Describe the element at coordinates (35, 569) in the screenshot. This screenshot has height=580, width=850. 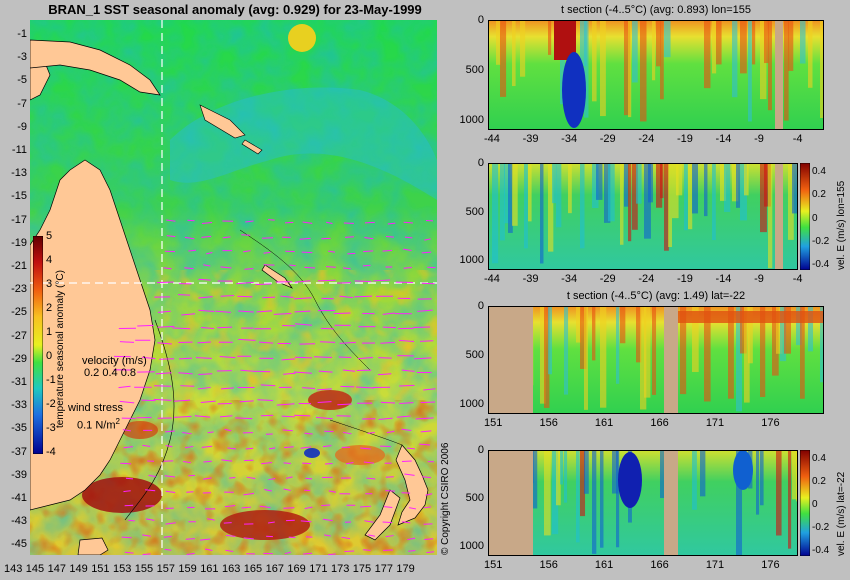
I see `map-lon-tick-label: 145` at that location.